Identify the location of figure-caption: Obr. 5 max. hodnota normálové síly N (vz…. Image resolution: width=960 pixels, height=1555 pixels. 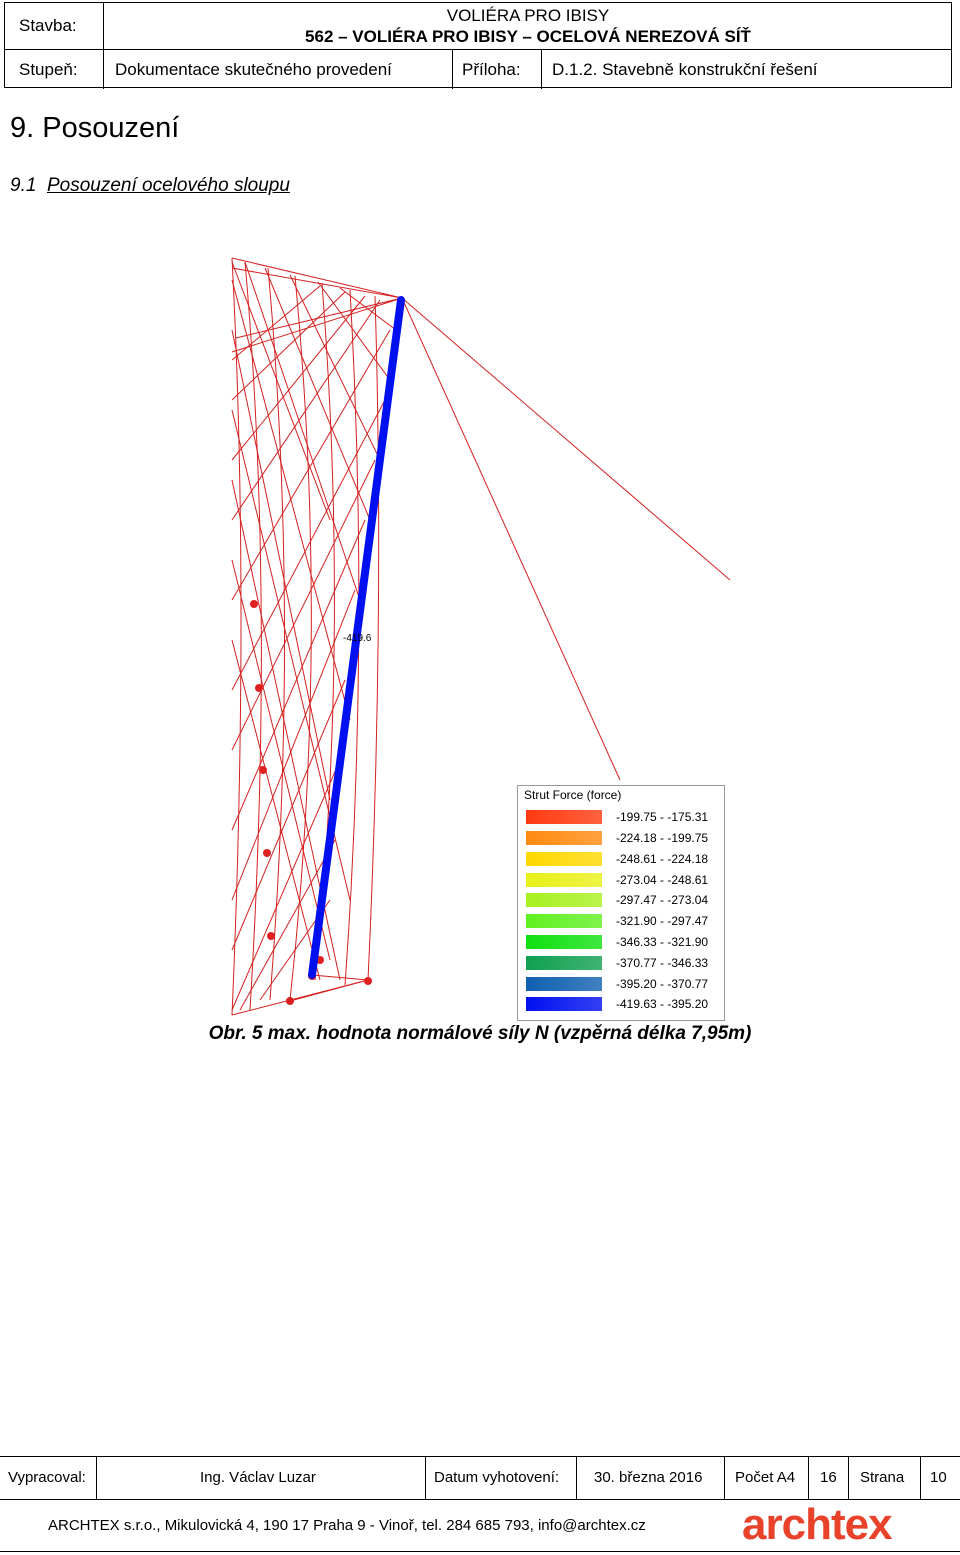
(480, 1033).